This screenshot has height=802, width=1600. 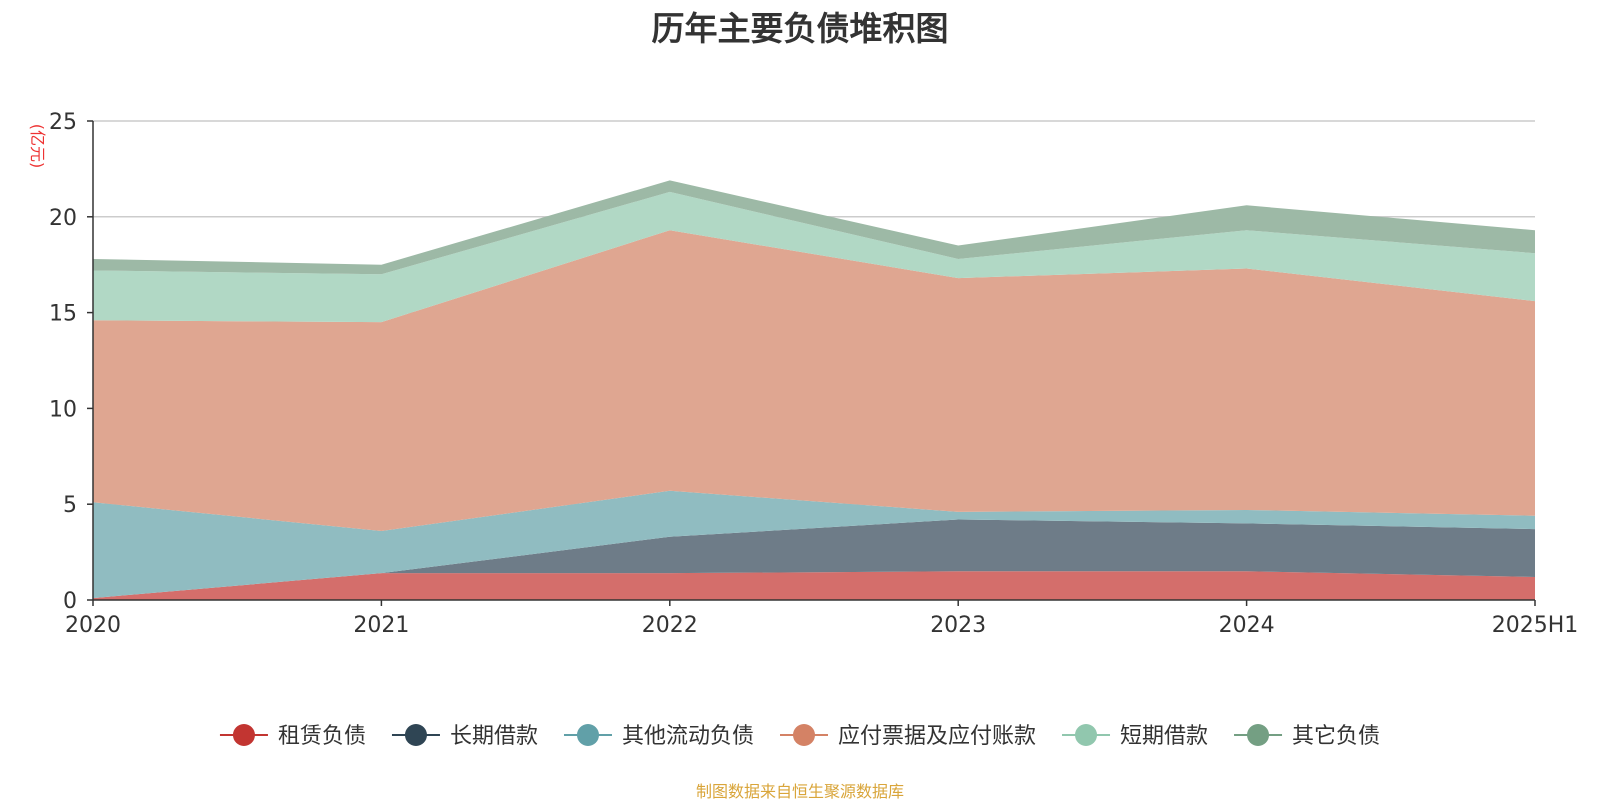 I want to click on chart-title: 历年主要负债堆积图, so click(x=800, y=28).